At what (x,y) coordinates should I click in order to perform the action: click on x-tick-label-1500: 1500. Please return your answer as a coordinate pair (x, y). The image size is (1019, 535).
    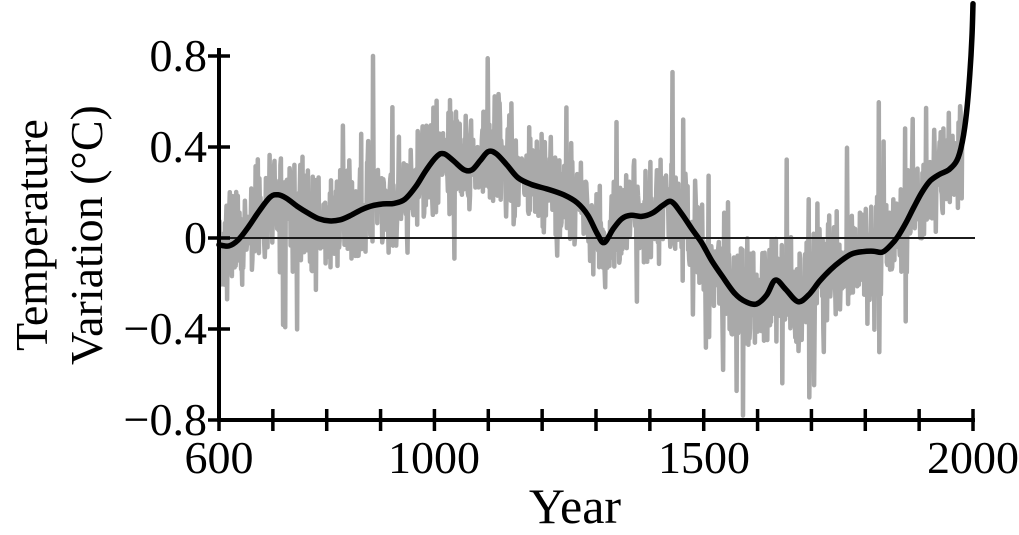
    Looking at the image, I should click on (704, 457).